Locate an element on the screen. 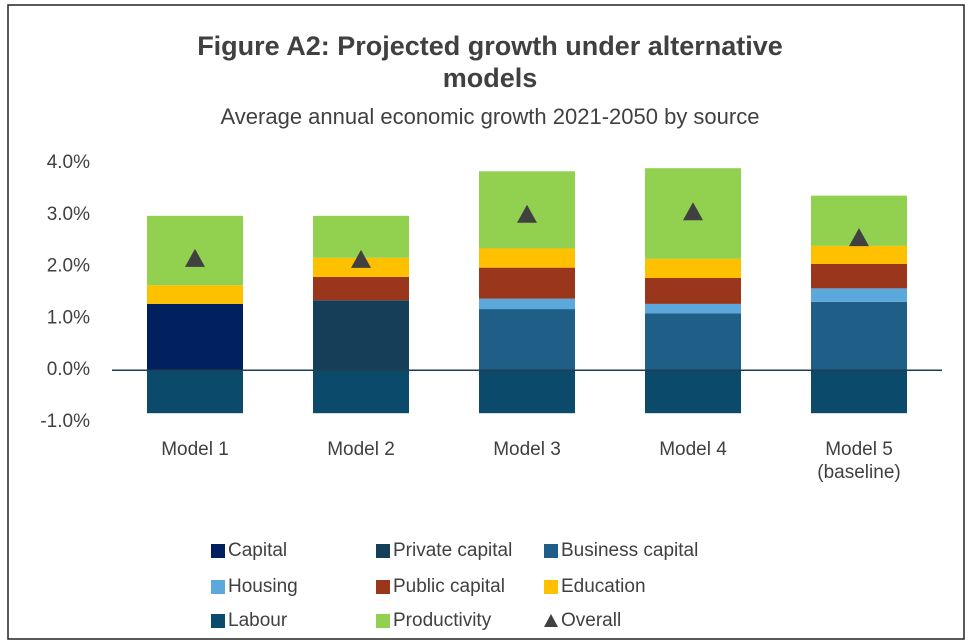 Image resolution: width=971 pixels, height=643 pixels. x-tick-label: Model 2 is located at coordinates (361, 449).